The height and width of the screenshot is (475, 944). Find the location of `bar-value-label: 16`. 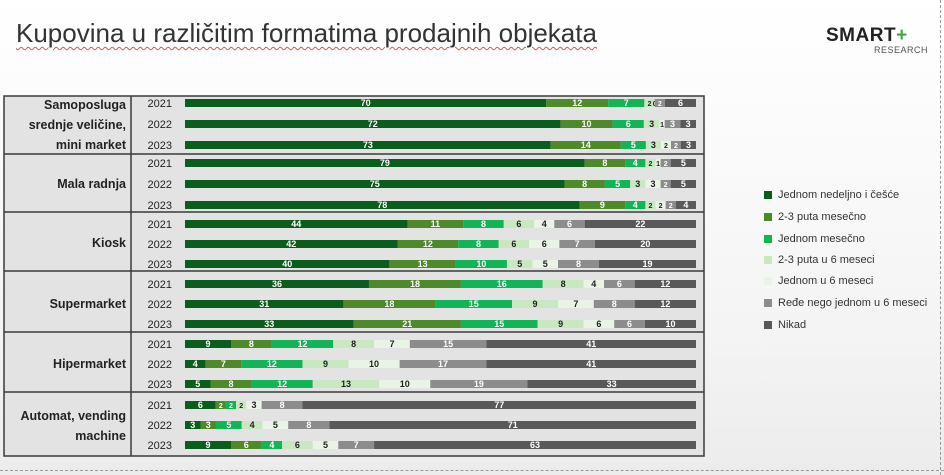

bar-value-label: 16 is located at coordinates (502, 284).